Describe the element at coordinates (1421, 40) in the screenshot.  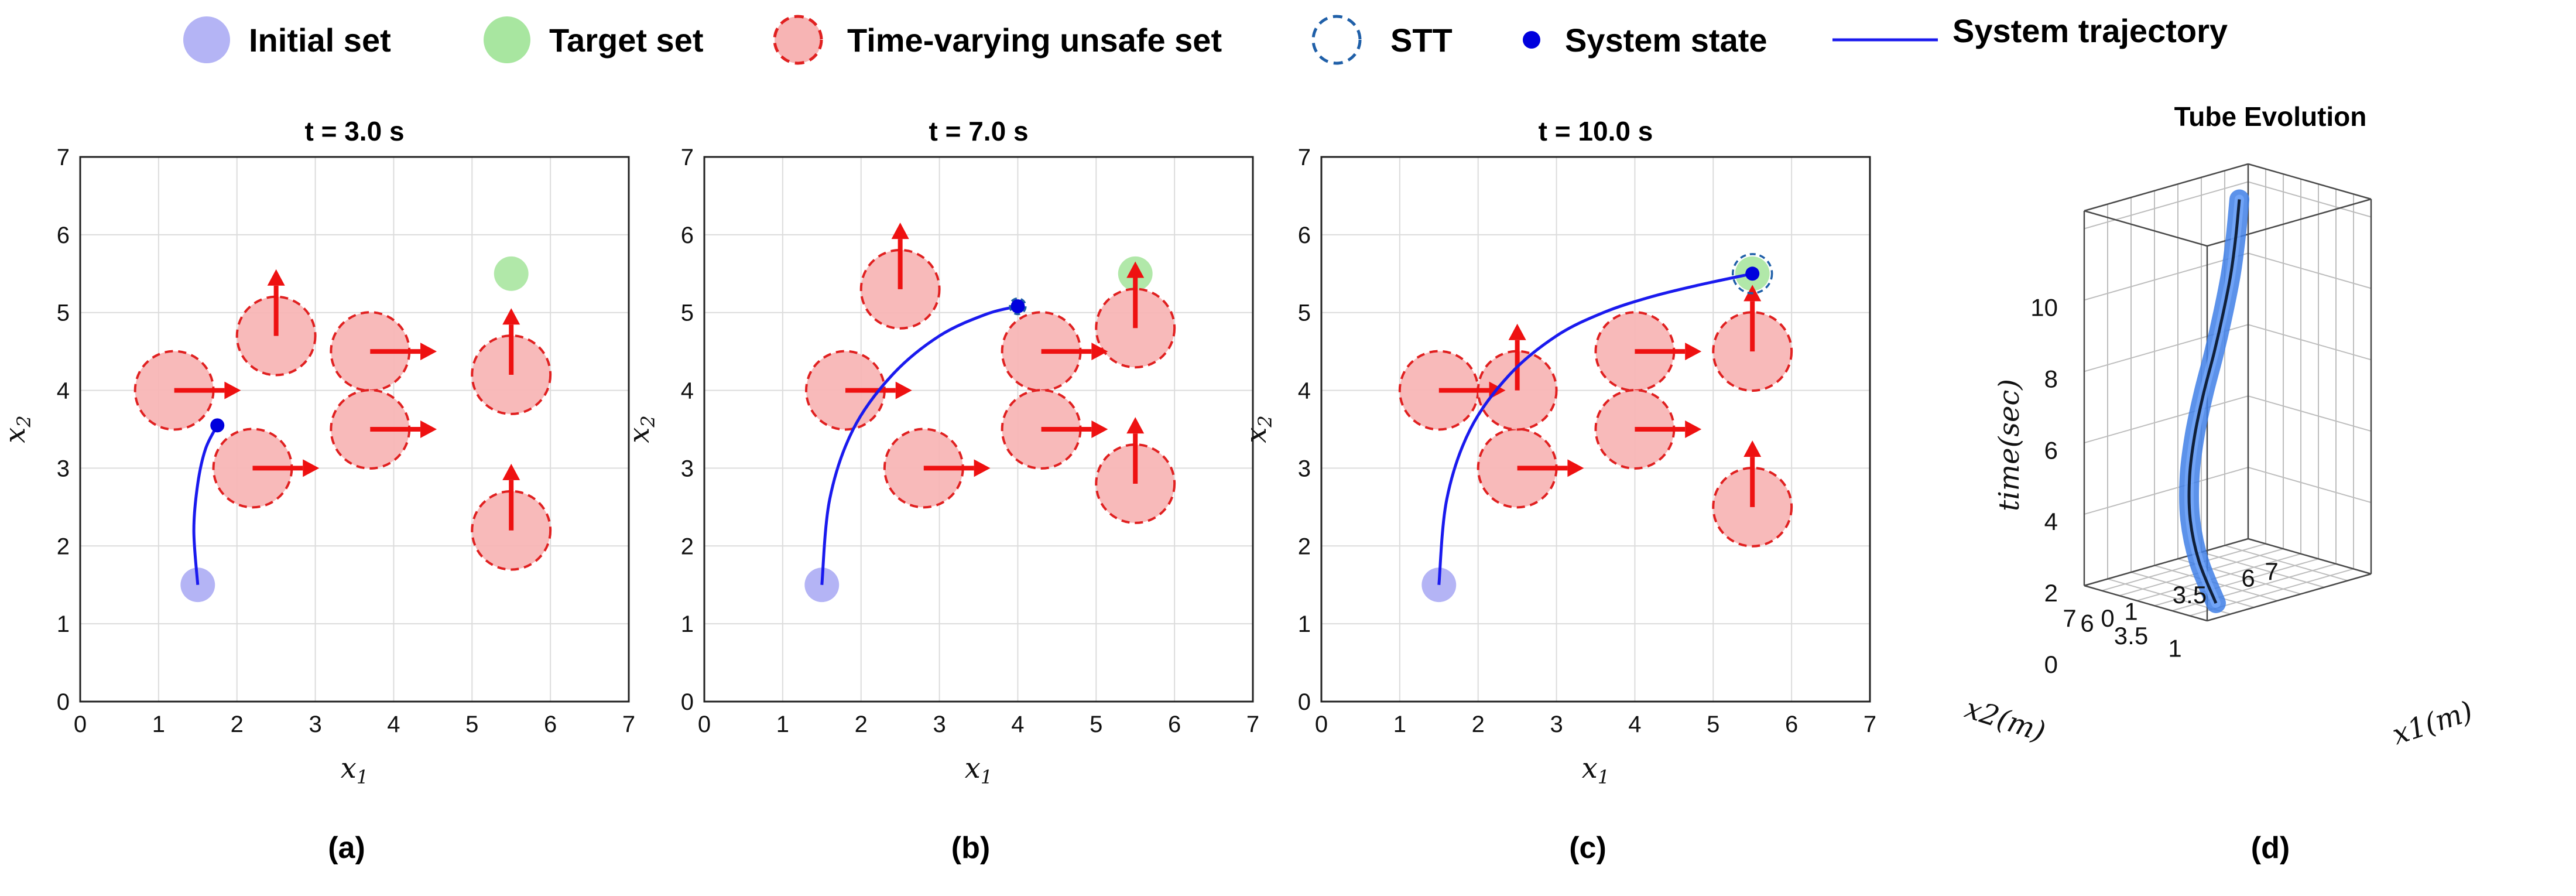
I see `legend-stt-label: STT` at that location.